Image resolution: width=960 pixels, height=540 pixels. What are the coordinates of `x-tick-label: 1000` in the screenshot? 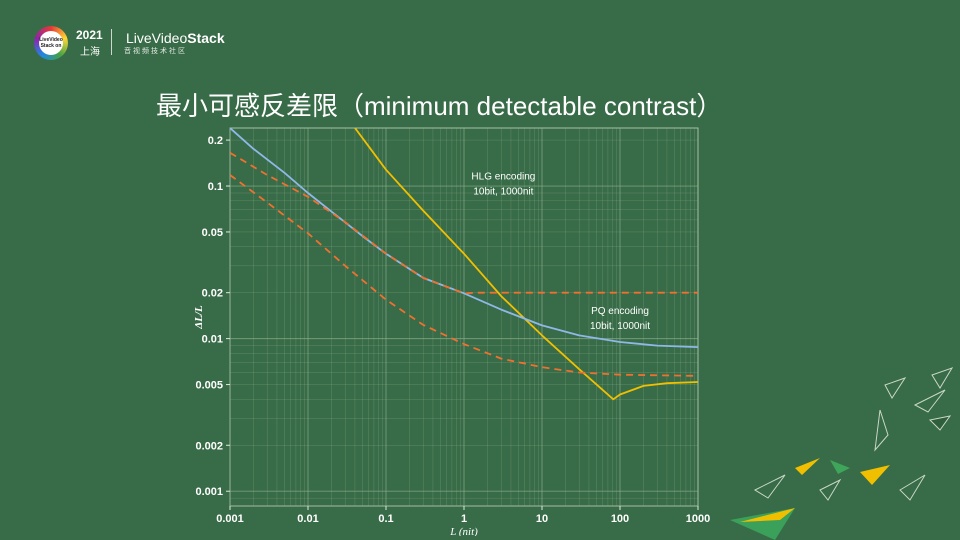 It's located at (698, 519).